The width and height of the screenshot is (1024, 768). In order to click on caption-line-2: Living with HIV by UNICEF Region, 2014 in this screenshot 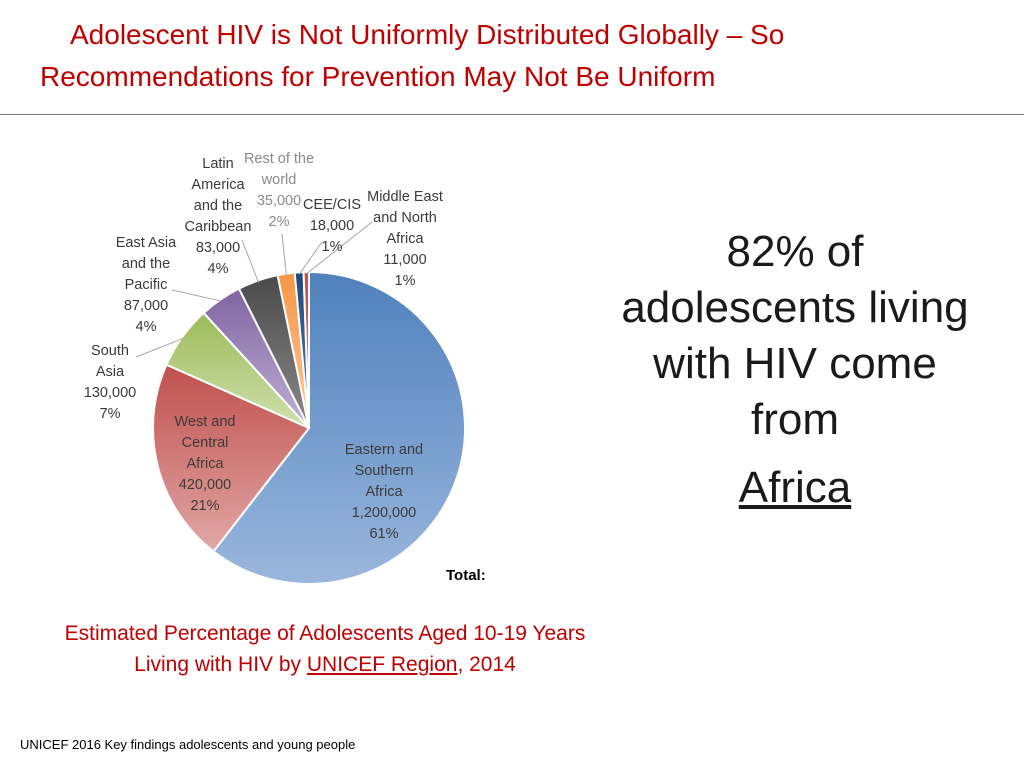, I will do `click(325, 664)`.